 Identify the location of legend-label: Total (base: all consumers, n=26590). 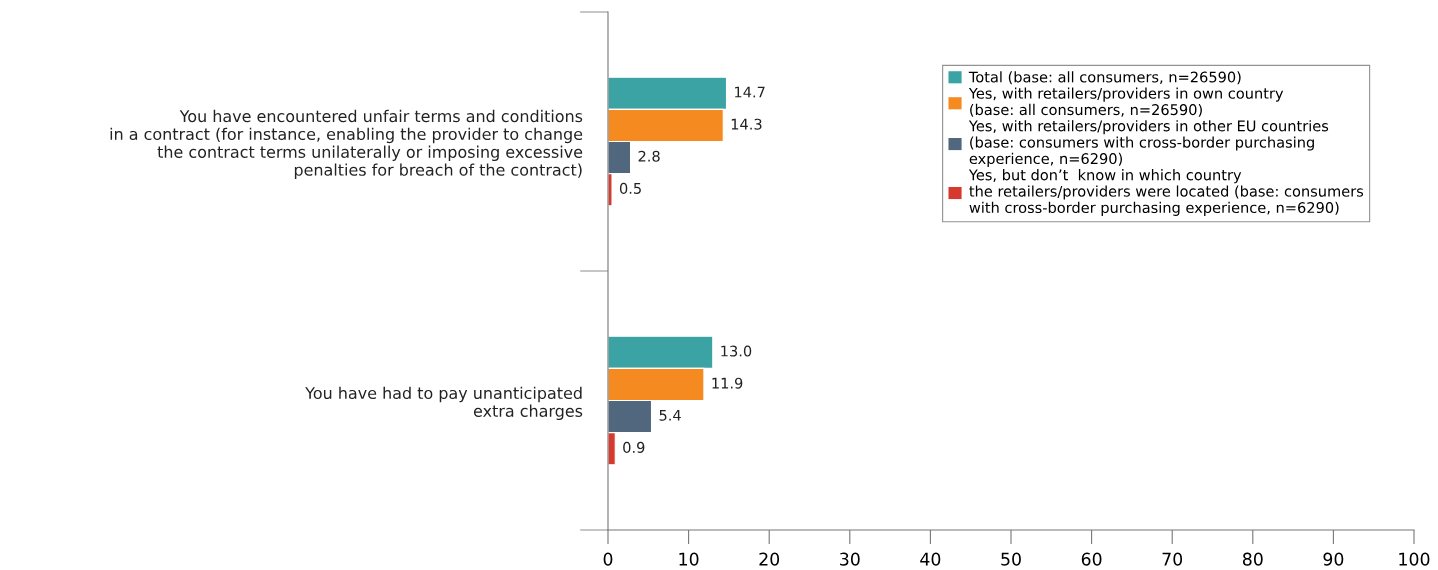
(1104, 78).